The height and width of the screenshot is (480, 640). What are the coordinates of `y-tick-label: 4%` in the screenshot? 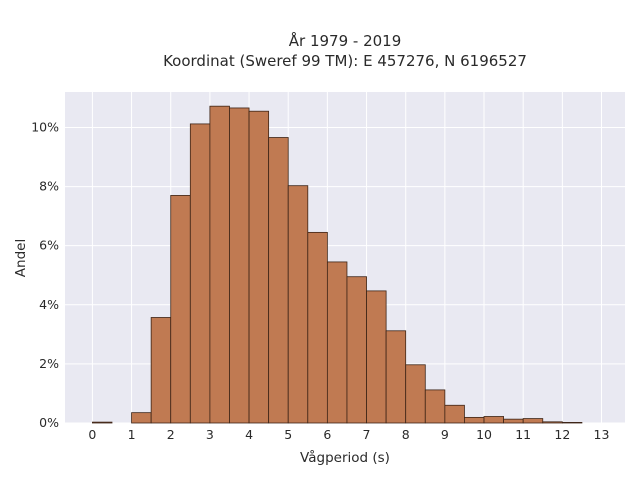 It's located at (49, 304).